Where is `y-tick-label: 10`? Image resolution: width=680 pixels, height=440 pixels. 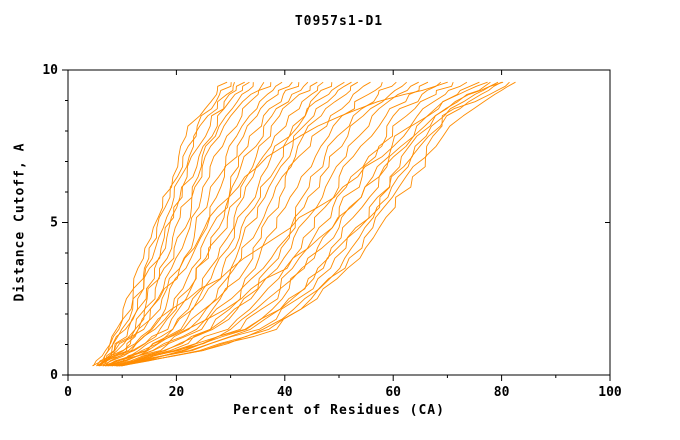 y-tick-label: 10 is located at coordinates (50, 70).